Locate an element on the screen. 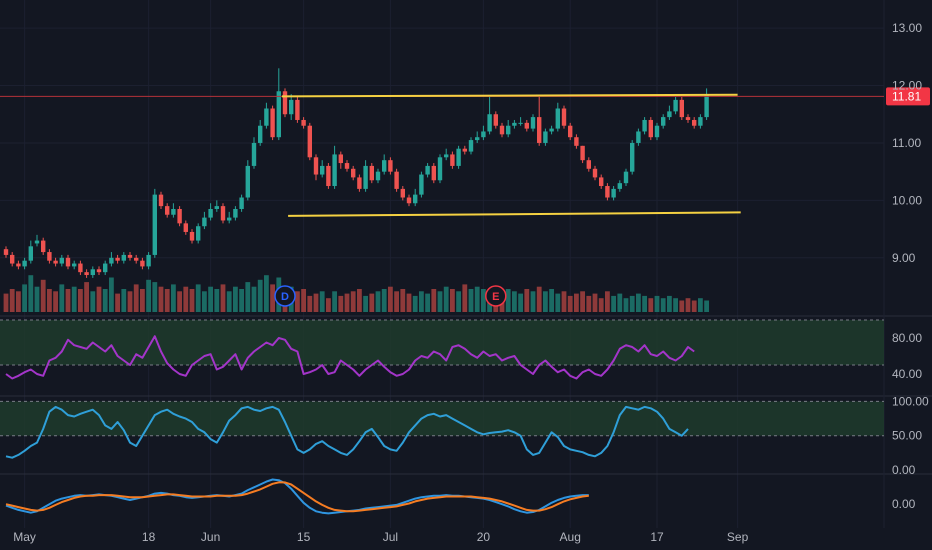  channel-lower-line is located at coordinates (514, 214).